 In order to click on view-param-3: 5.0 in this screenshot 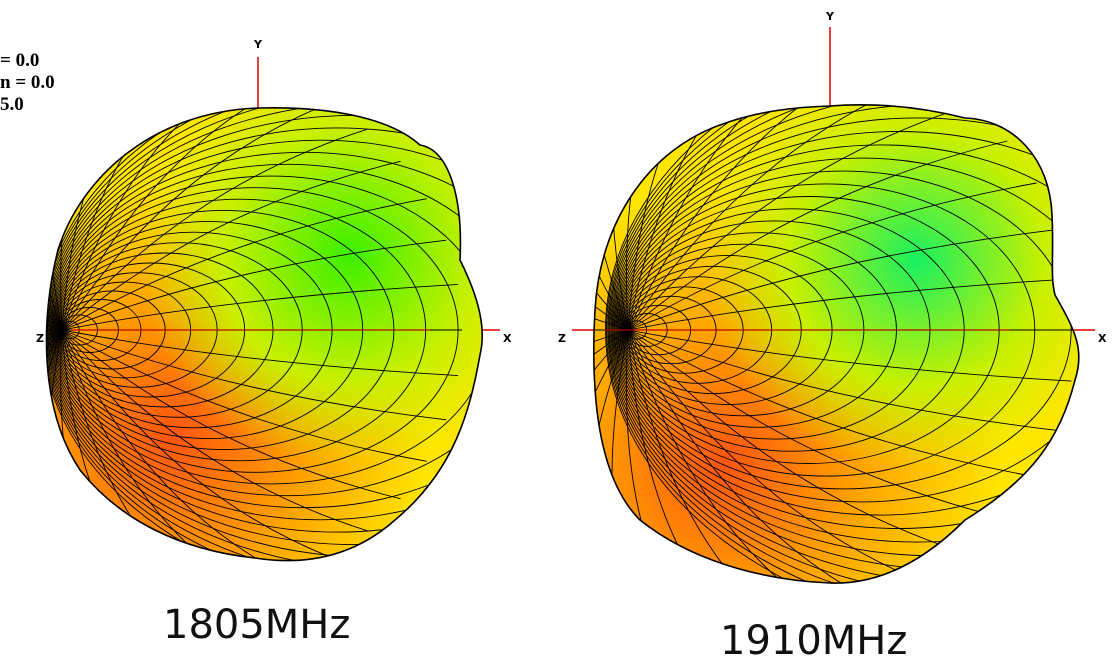, I will do `click(12, 104)`.